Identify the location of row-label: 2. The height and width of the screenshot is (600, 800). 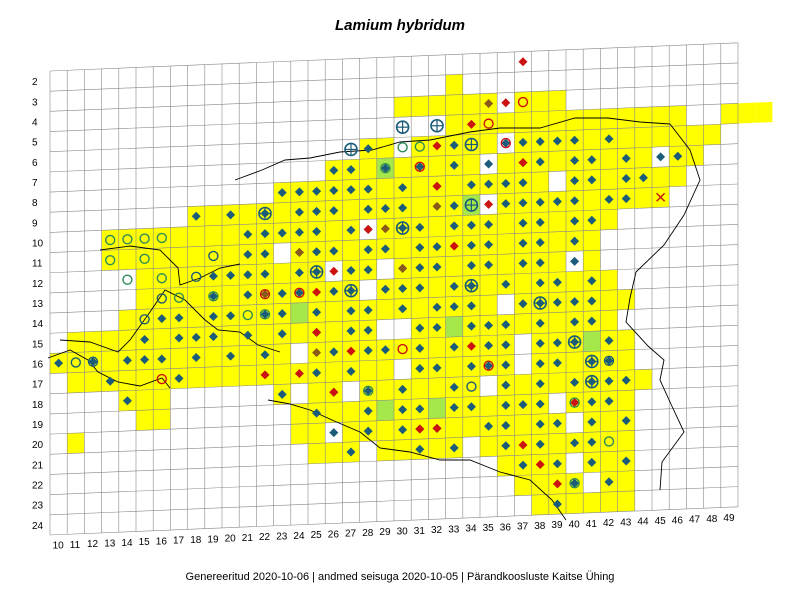
(35, 82).